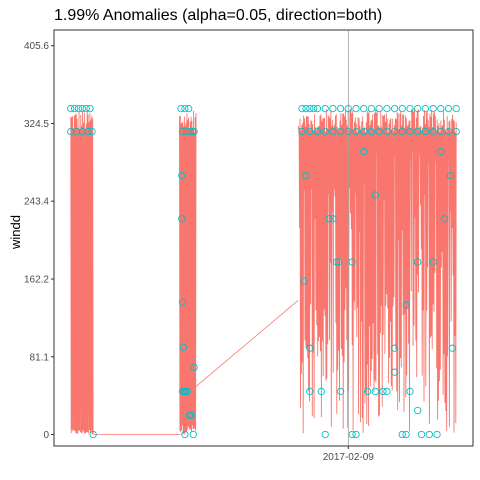  Describe the element at coordinates (40, 357) in the screenshot. I see `y-tick-label: 81.1` at that location.